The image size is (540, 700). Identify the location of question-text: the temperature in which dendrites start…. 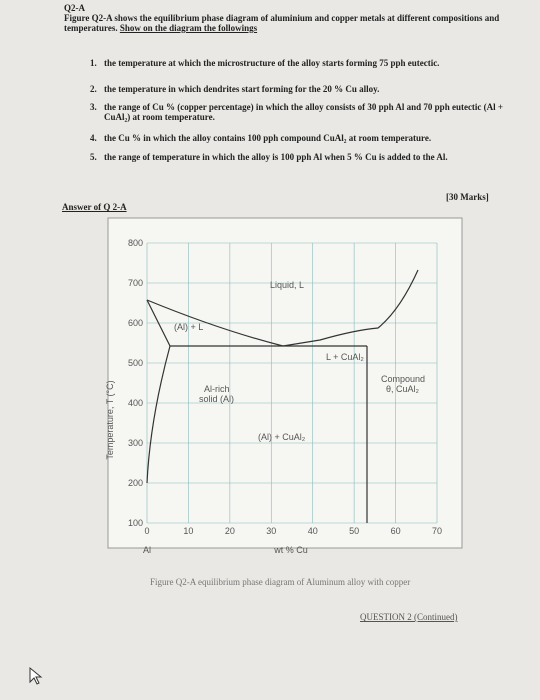
(242, 89).